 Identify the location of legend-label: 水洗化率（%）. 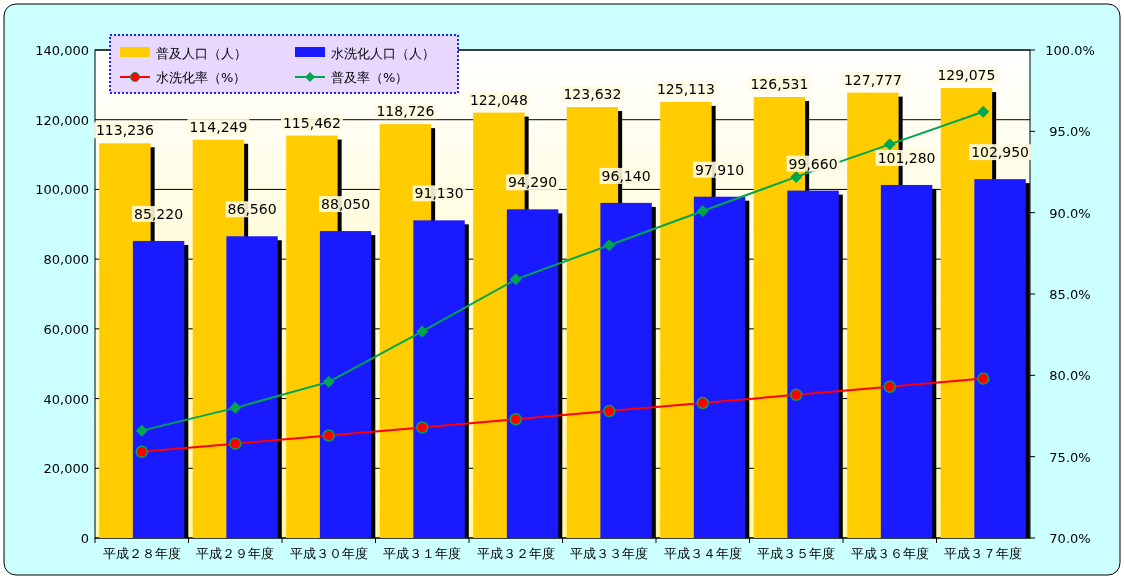
(201, 77).